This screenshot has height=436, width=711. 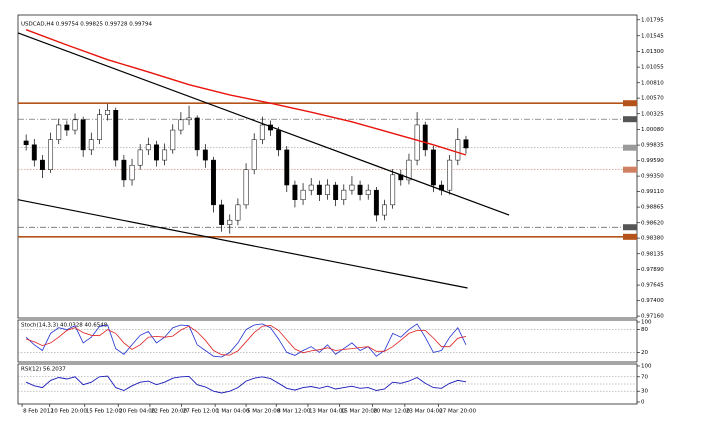 What do you see at coordinates (652, 83) in the screenshot?
I see `y-tick-label: 1.00810` at bounding box center [652, 83].